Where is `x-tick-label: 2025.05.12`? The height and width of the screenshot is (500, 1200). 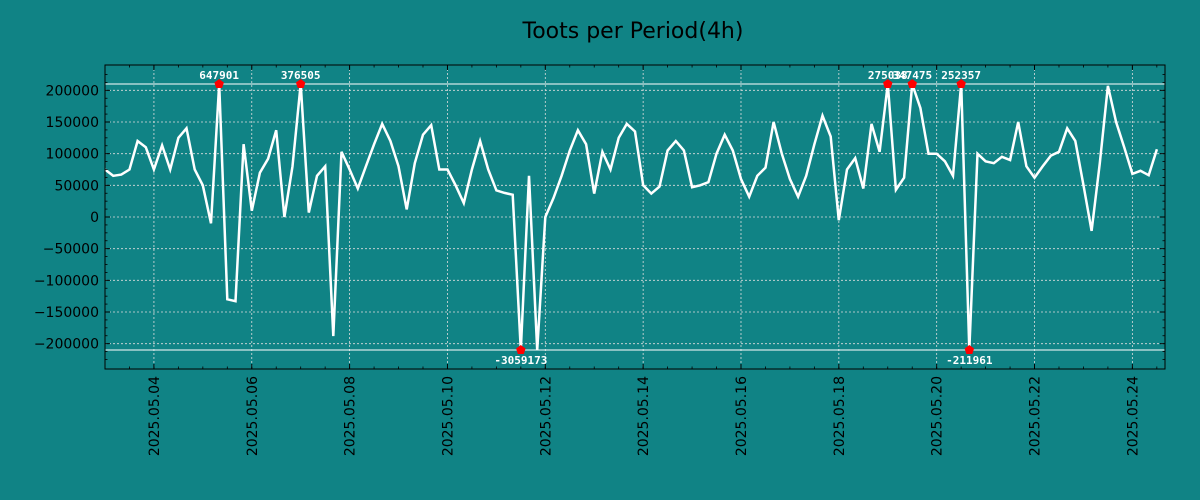 x-tick-label: 2025.05.12 is located at coordinates (546, 416).